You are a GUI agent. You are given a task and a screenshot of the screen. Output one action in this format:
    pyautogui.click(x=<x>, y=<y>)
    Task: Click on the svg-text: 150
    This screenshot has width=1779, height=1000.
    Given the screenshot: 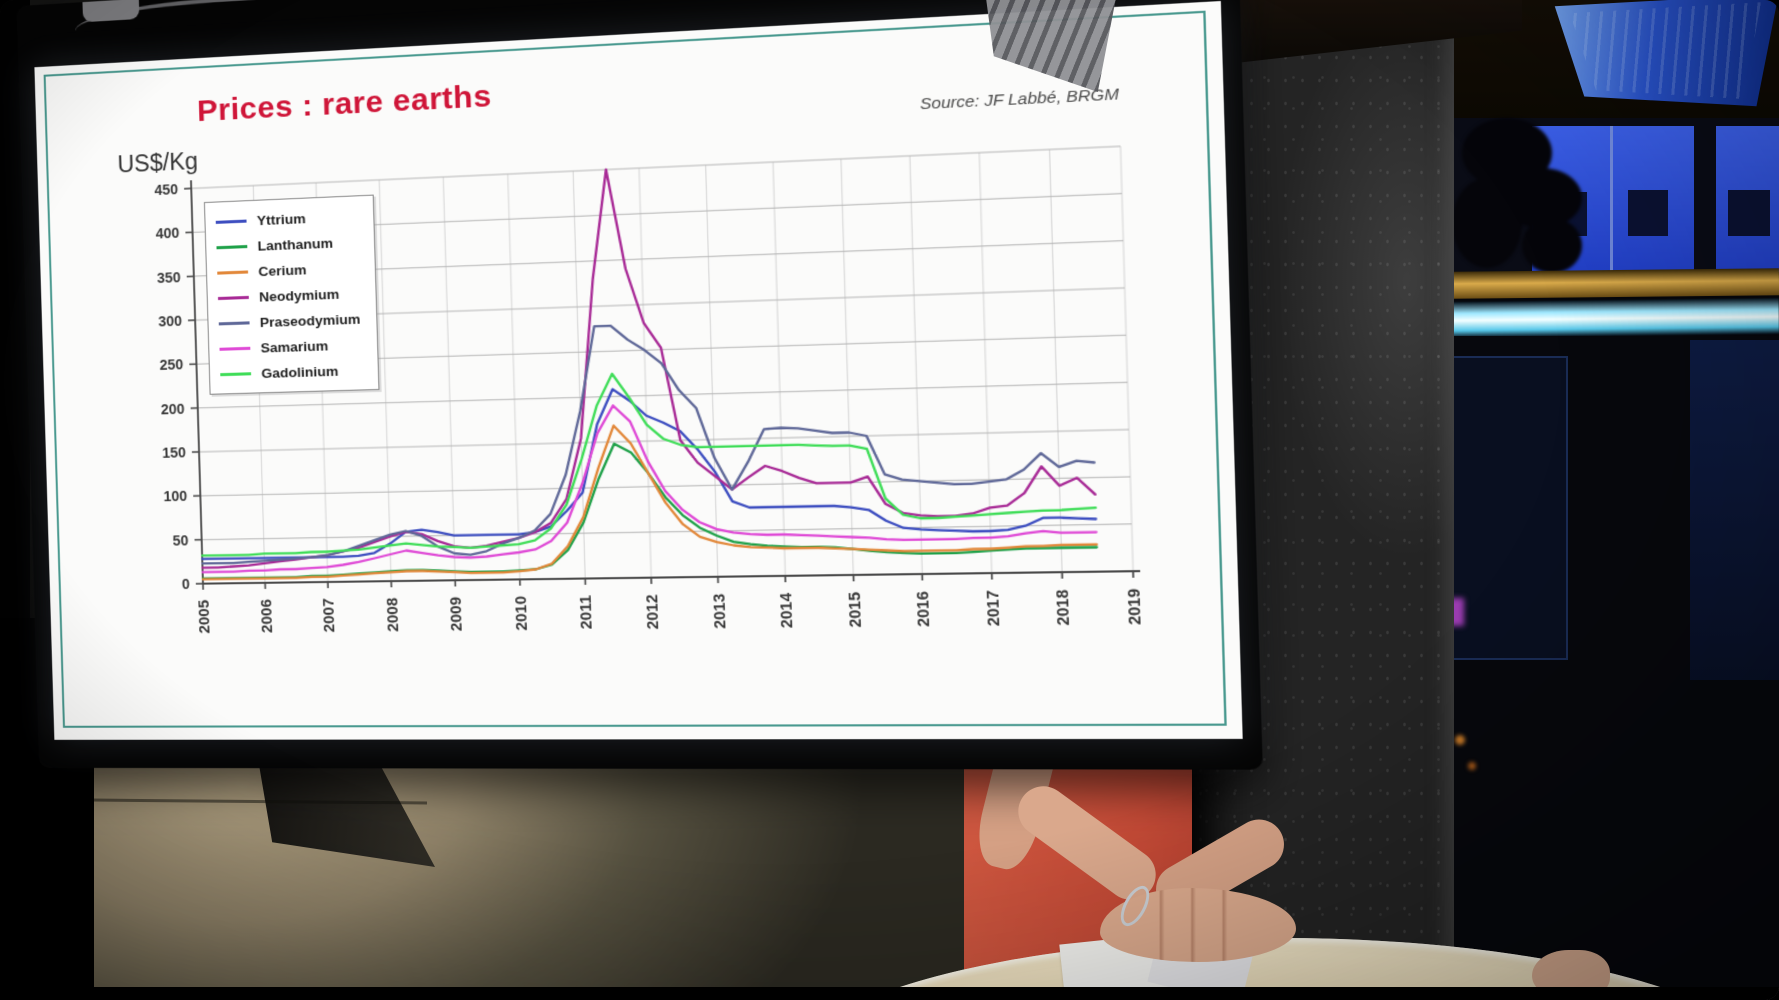 What is the action you would take?
    pyautogui.click(x=174, y=452)
    